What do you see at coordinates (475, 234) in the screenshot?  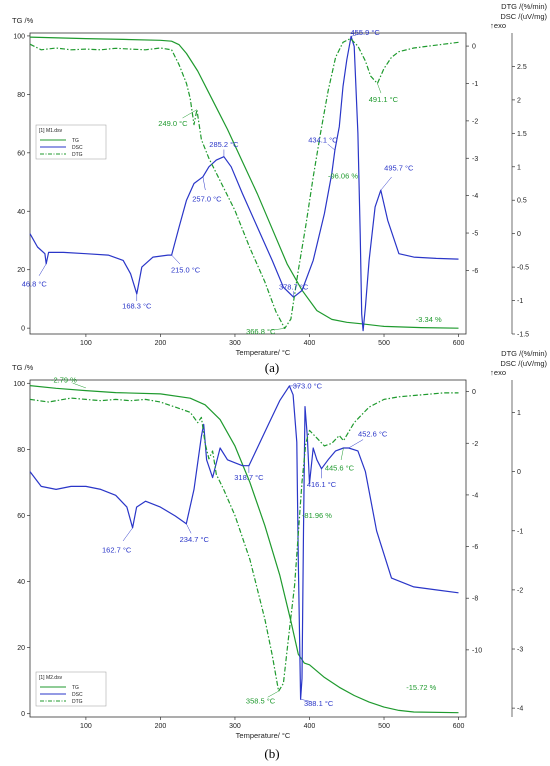 I see `dtg-tick-label: -5` at bounding box center [475, 234].